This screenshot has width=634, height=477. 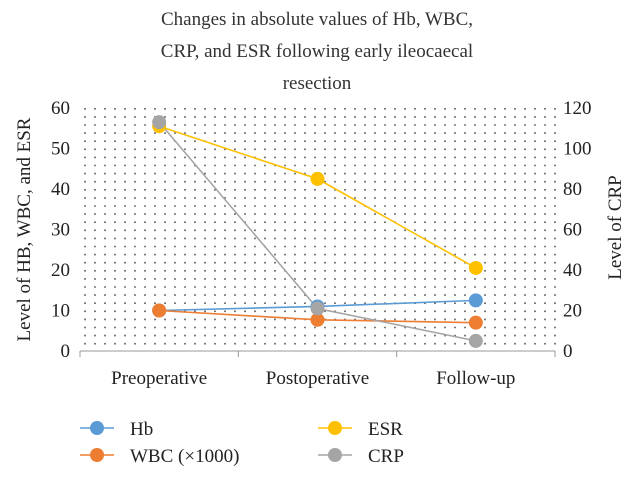 I want to click on y-tick-label-left: 50, so click(x=60, y=149).